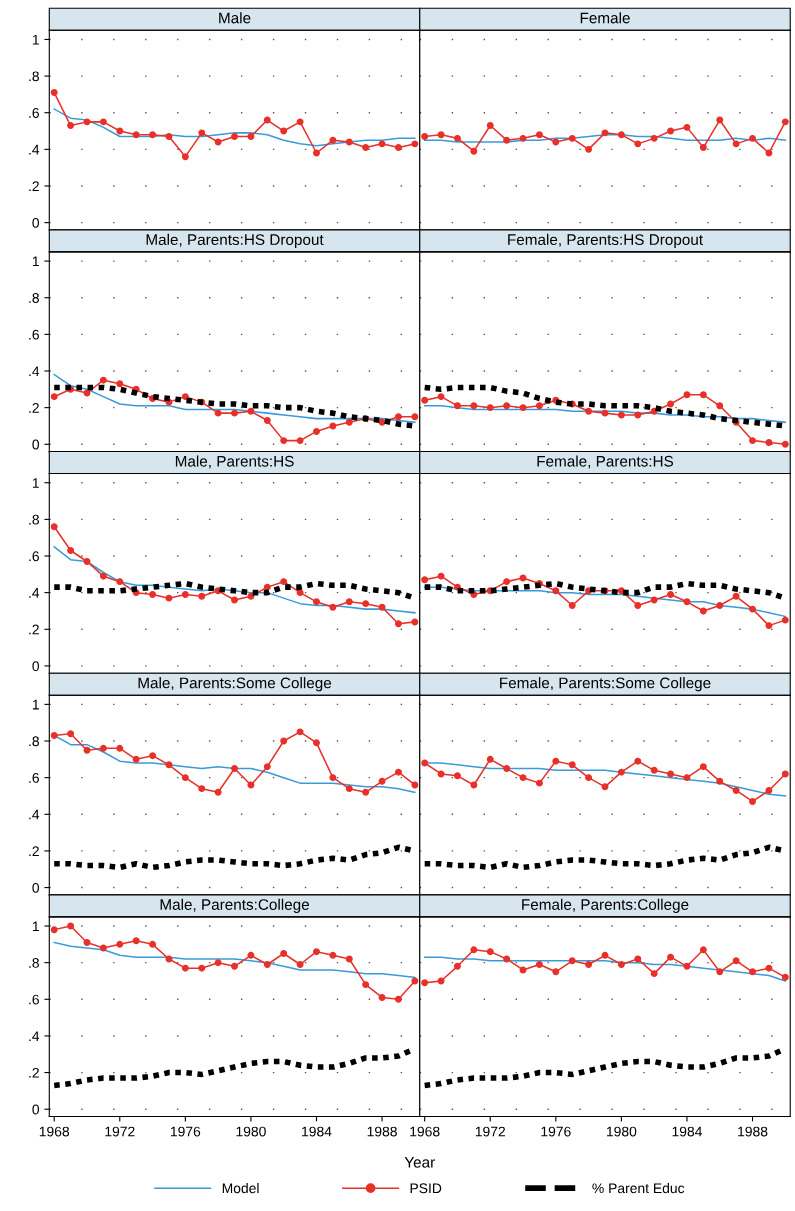 The image size is (795, 1211). Describe the element at coordinates (426, 1188) in the screenshot. I see `legend-label: PSID` at that location.